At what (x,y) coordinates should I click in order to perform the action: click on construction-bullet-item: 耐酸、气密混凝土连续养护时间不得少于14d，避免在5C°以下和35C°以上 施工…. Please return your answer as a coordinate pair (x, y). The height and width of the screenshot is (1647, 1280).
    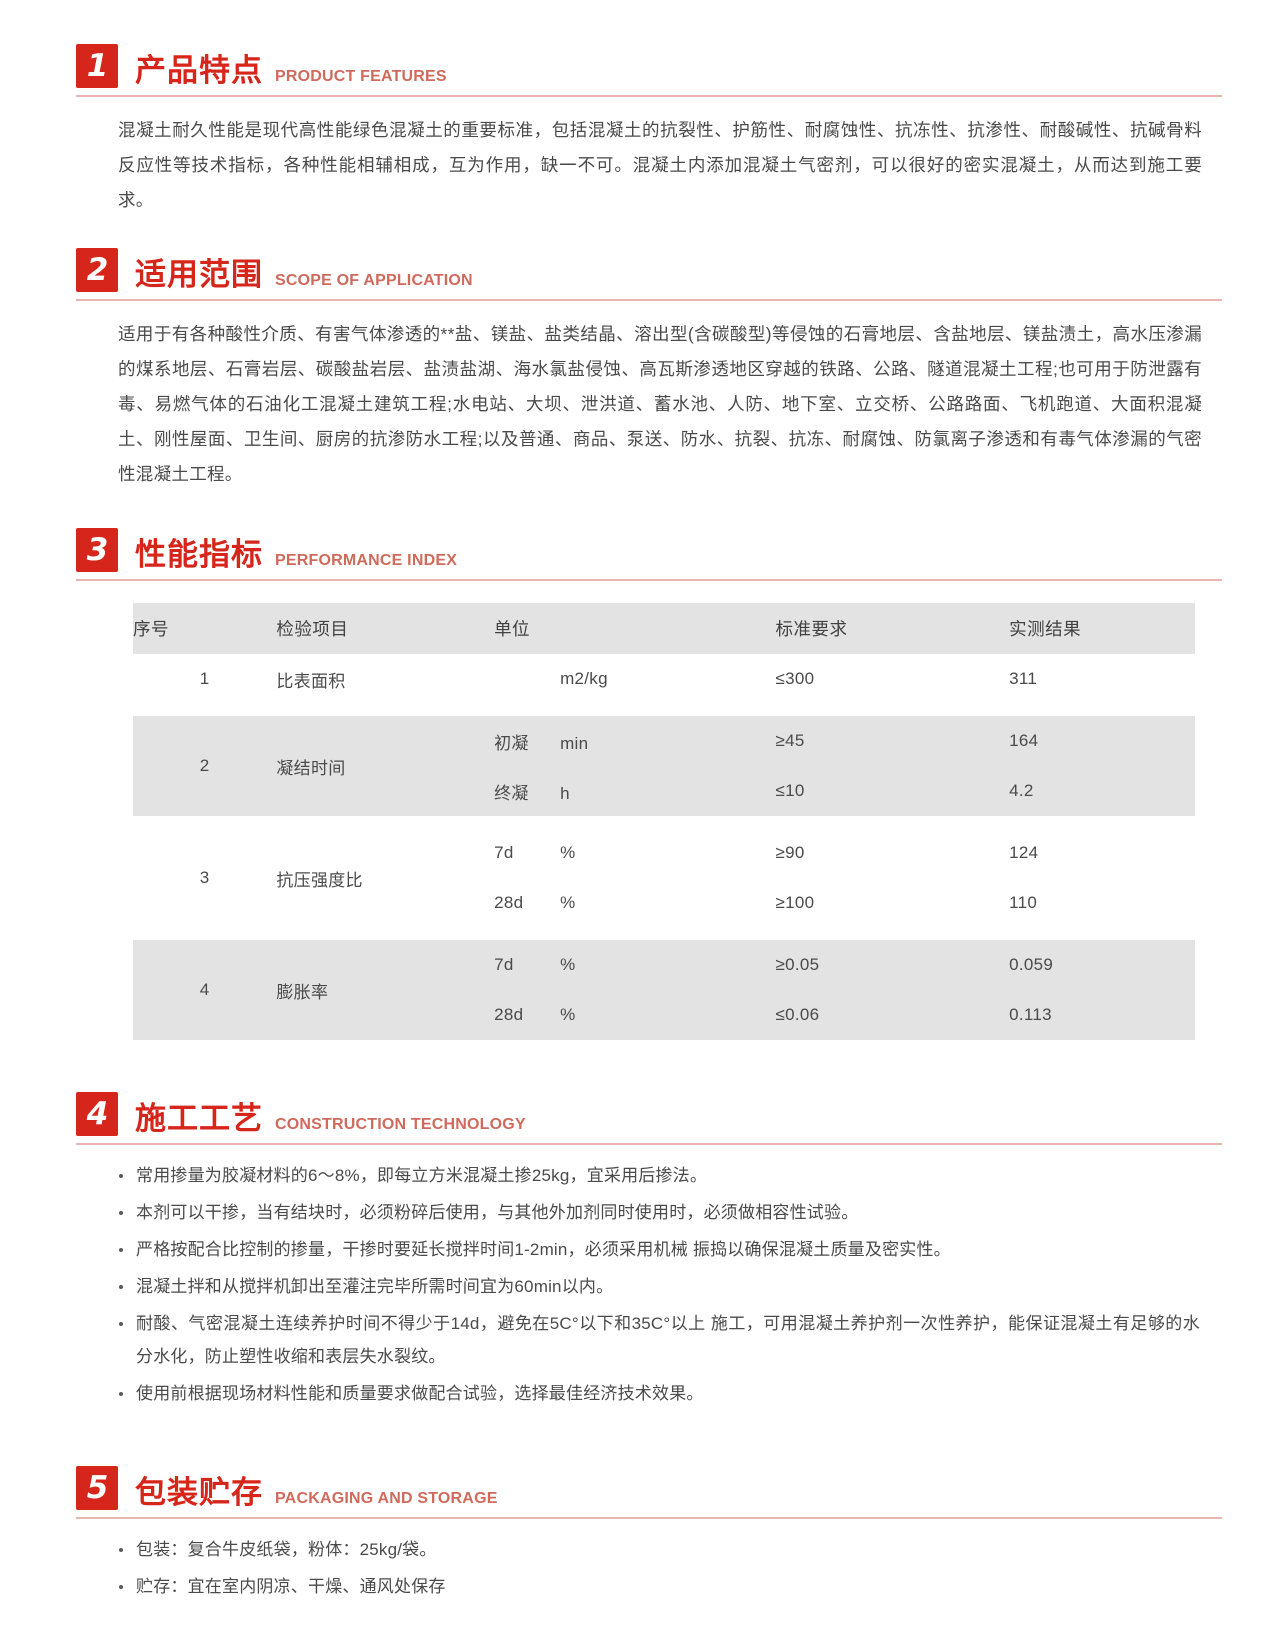
    Looking at the image, I should click on (659, 1340).